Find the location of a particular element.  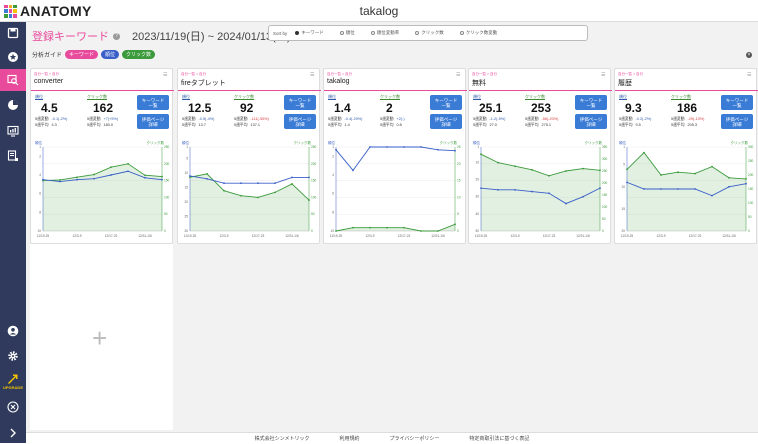

rank-value: 12.5 is located at coordinates (200, 108).